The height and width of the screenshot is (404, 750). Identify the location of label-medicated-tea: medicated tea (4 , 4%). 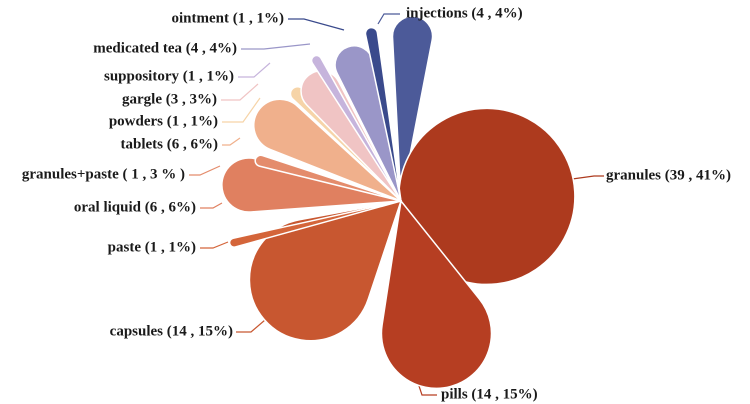
(165, 48).